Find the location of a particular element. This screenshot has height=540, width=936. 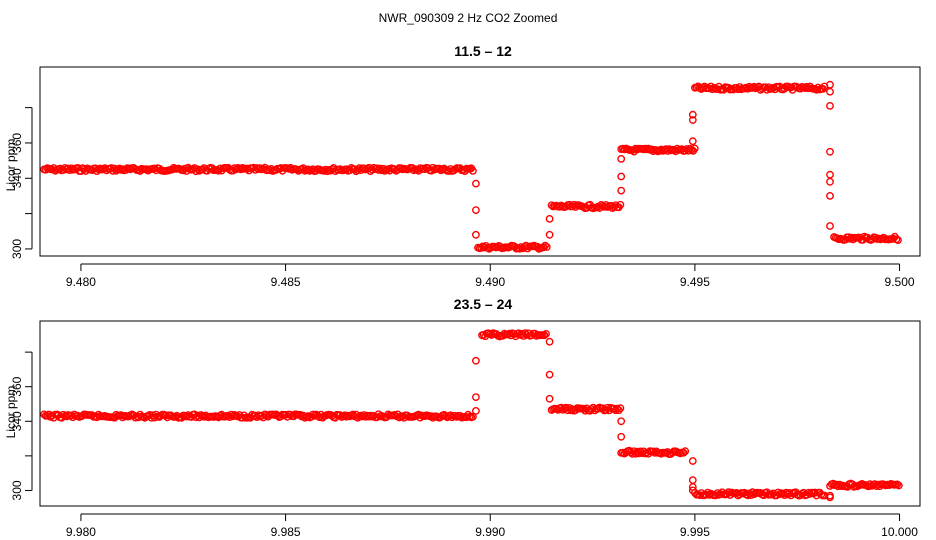

x-tick-label: 9.990 is located at coordinates (490, 532).